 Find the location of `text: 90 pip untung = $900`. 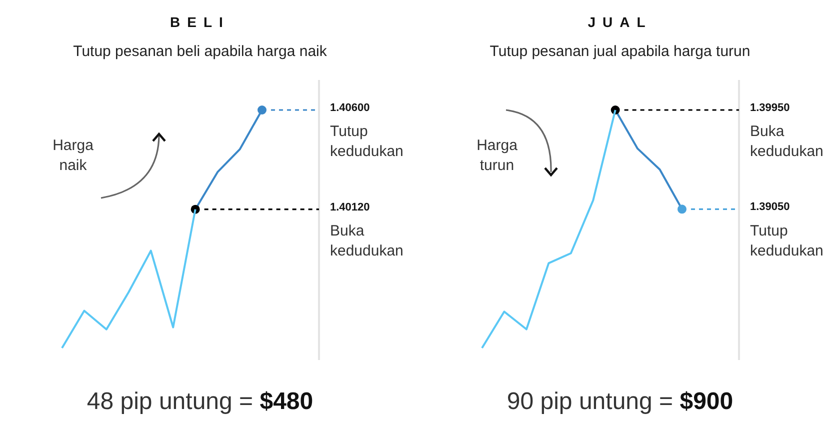

text: 90 pip untung = $900 is located at coordinates (620, 402).